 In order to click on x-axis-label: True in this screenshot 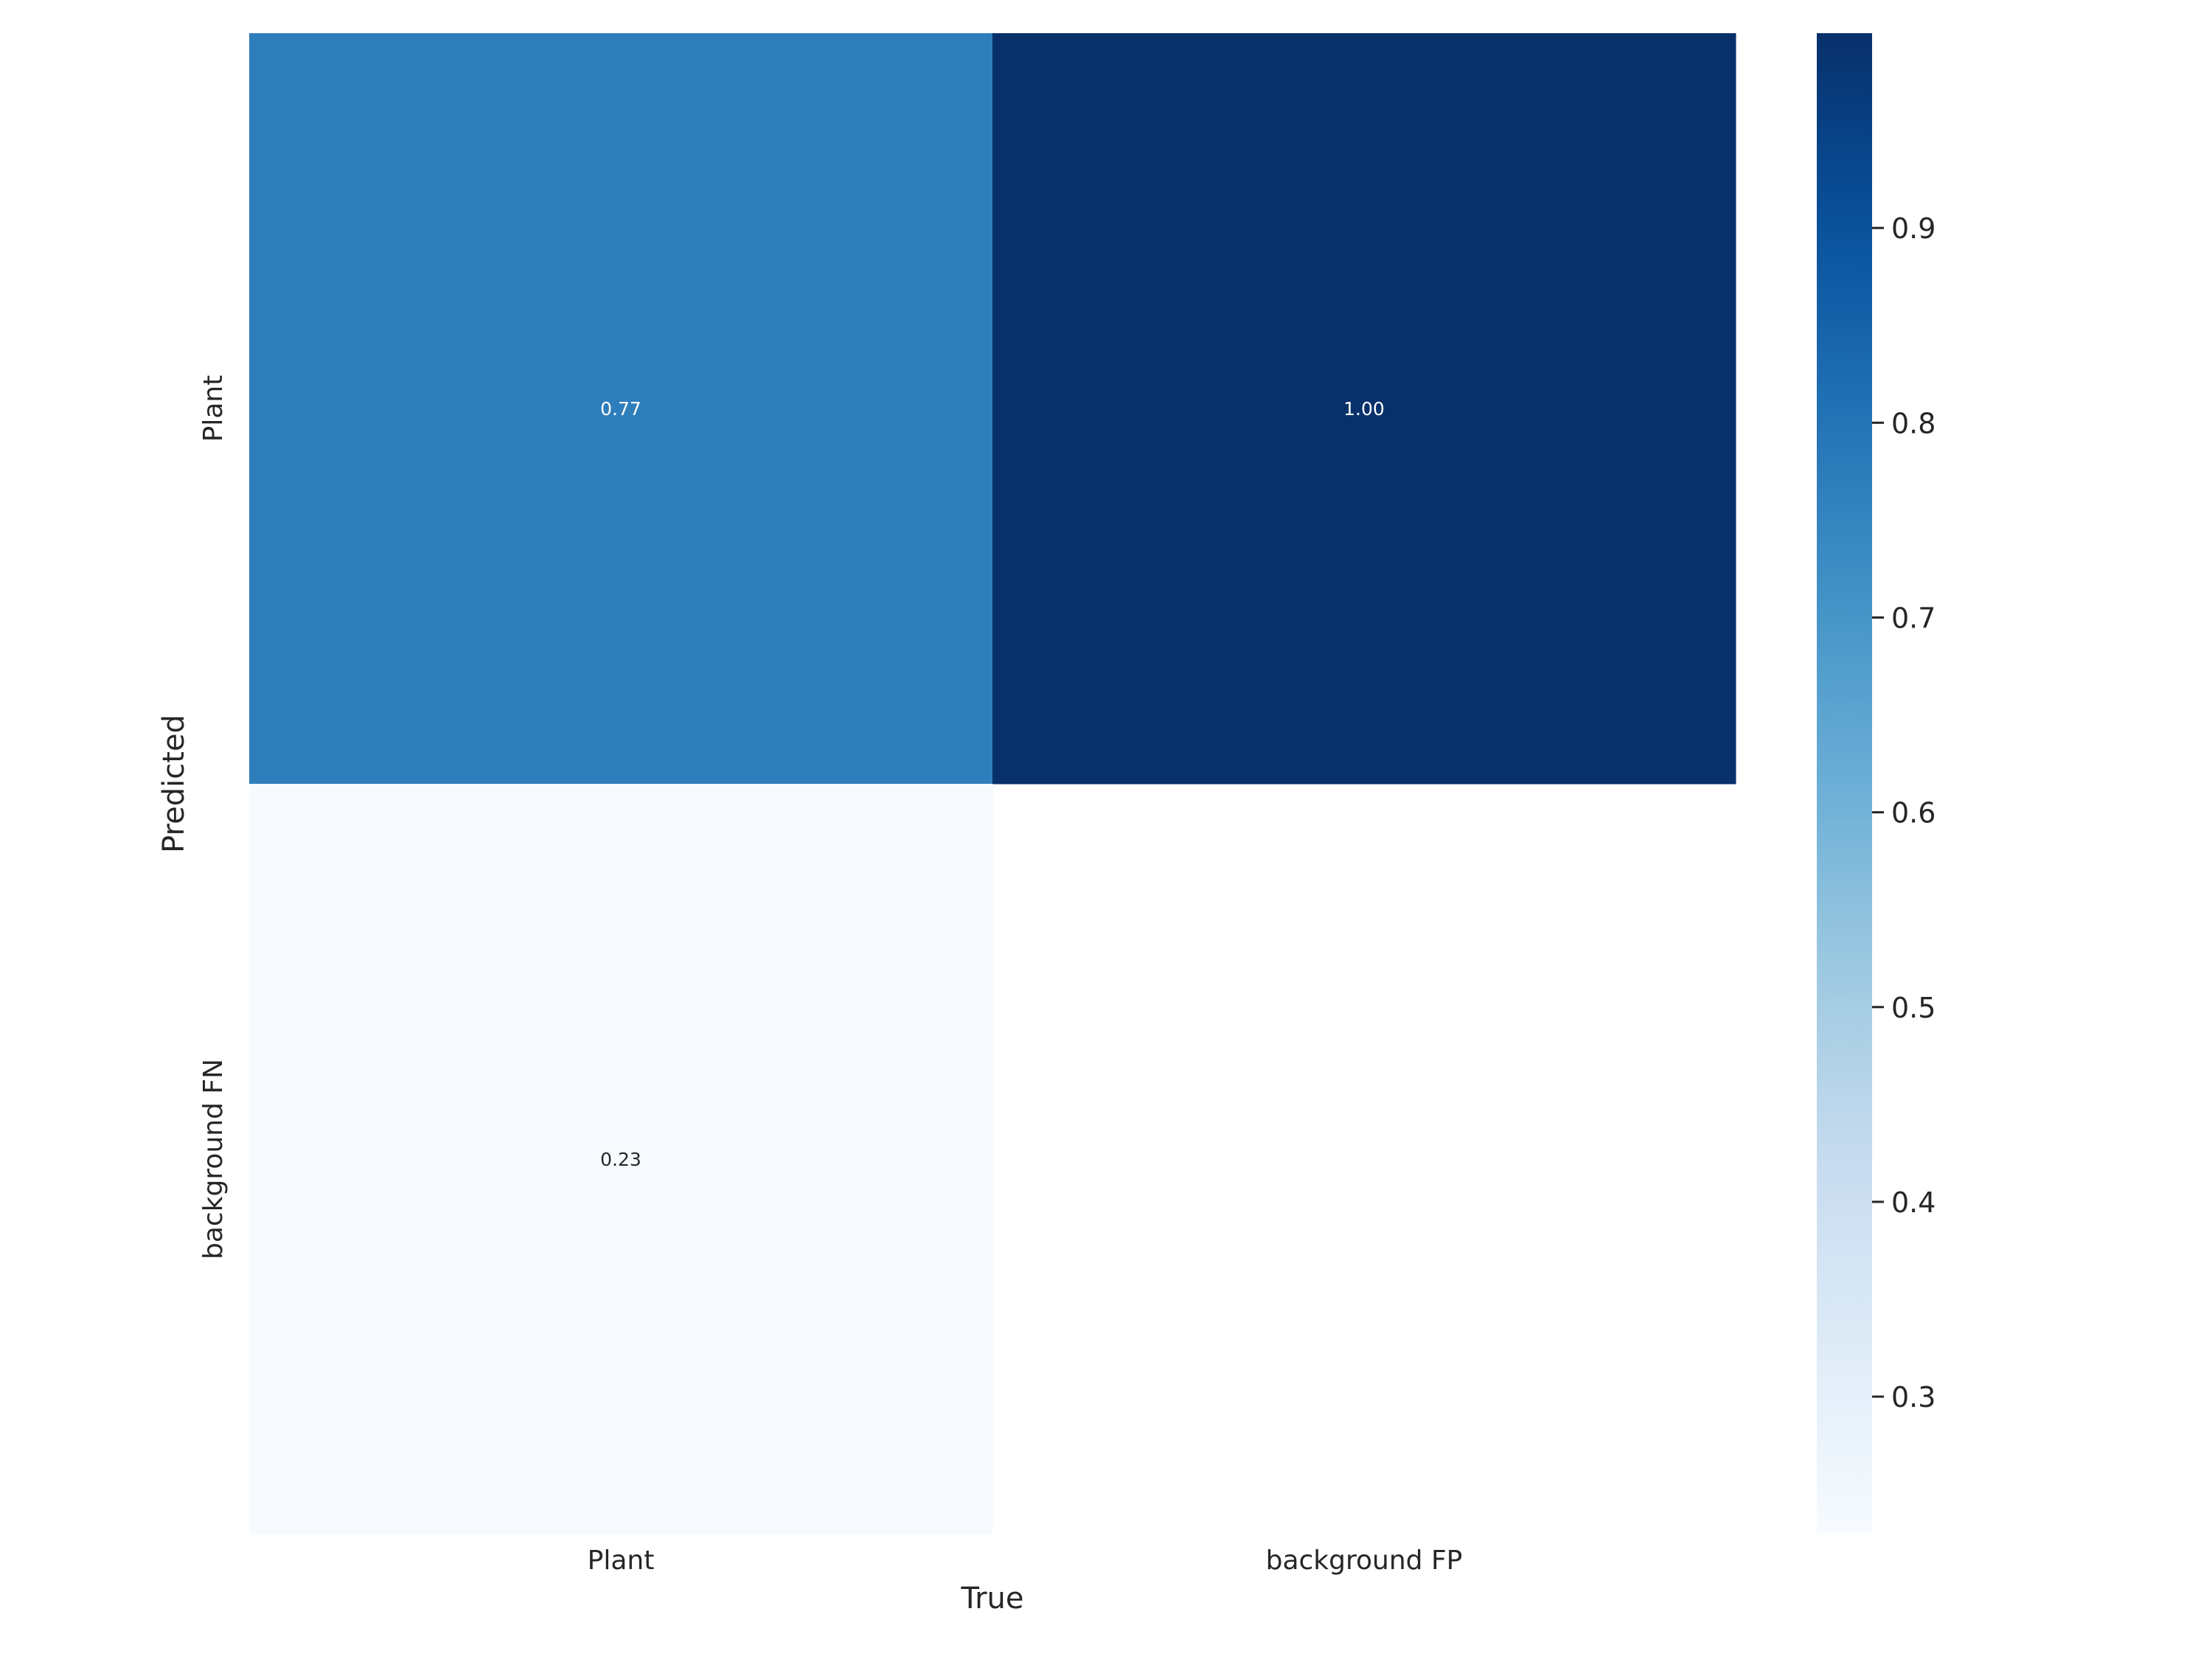, I will do `click(992, 1599)`.